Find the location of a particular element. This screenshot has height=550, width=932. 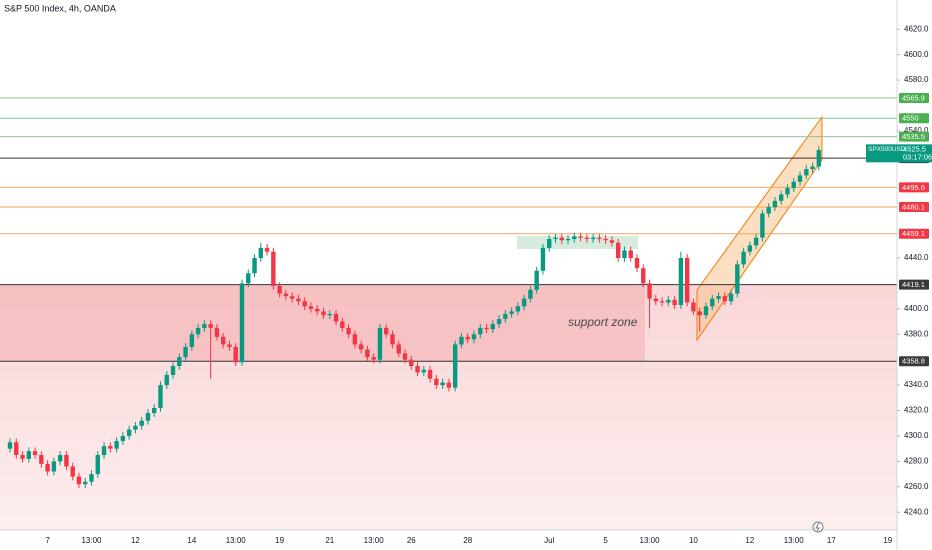

event-icon-bolt is located at coordinates (817, 527).